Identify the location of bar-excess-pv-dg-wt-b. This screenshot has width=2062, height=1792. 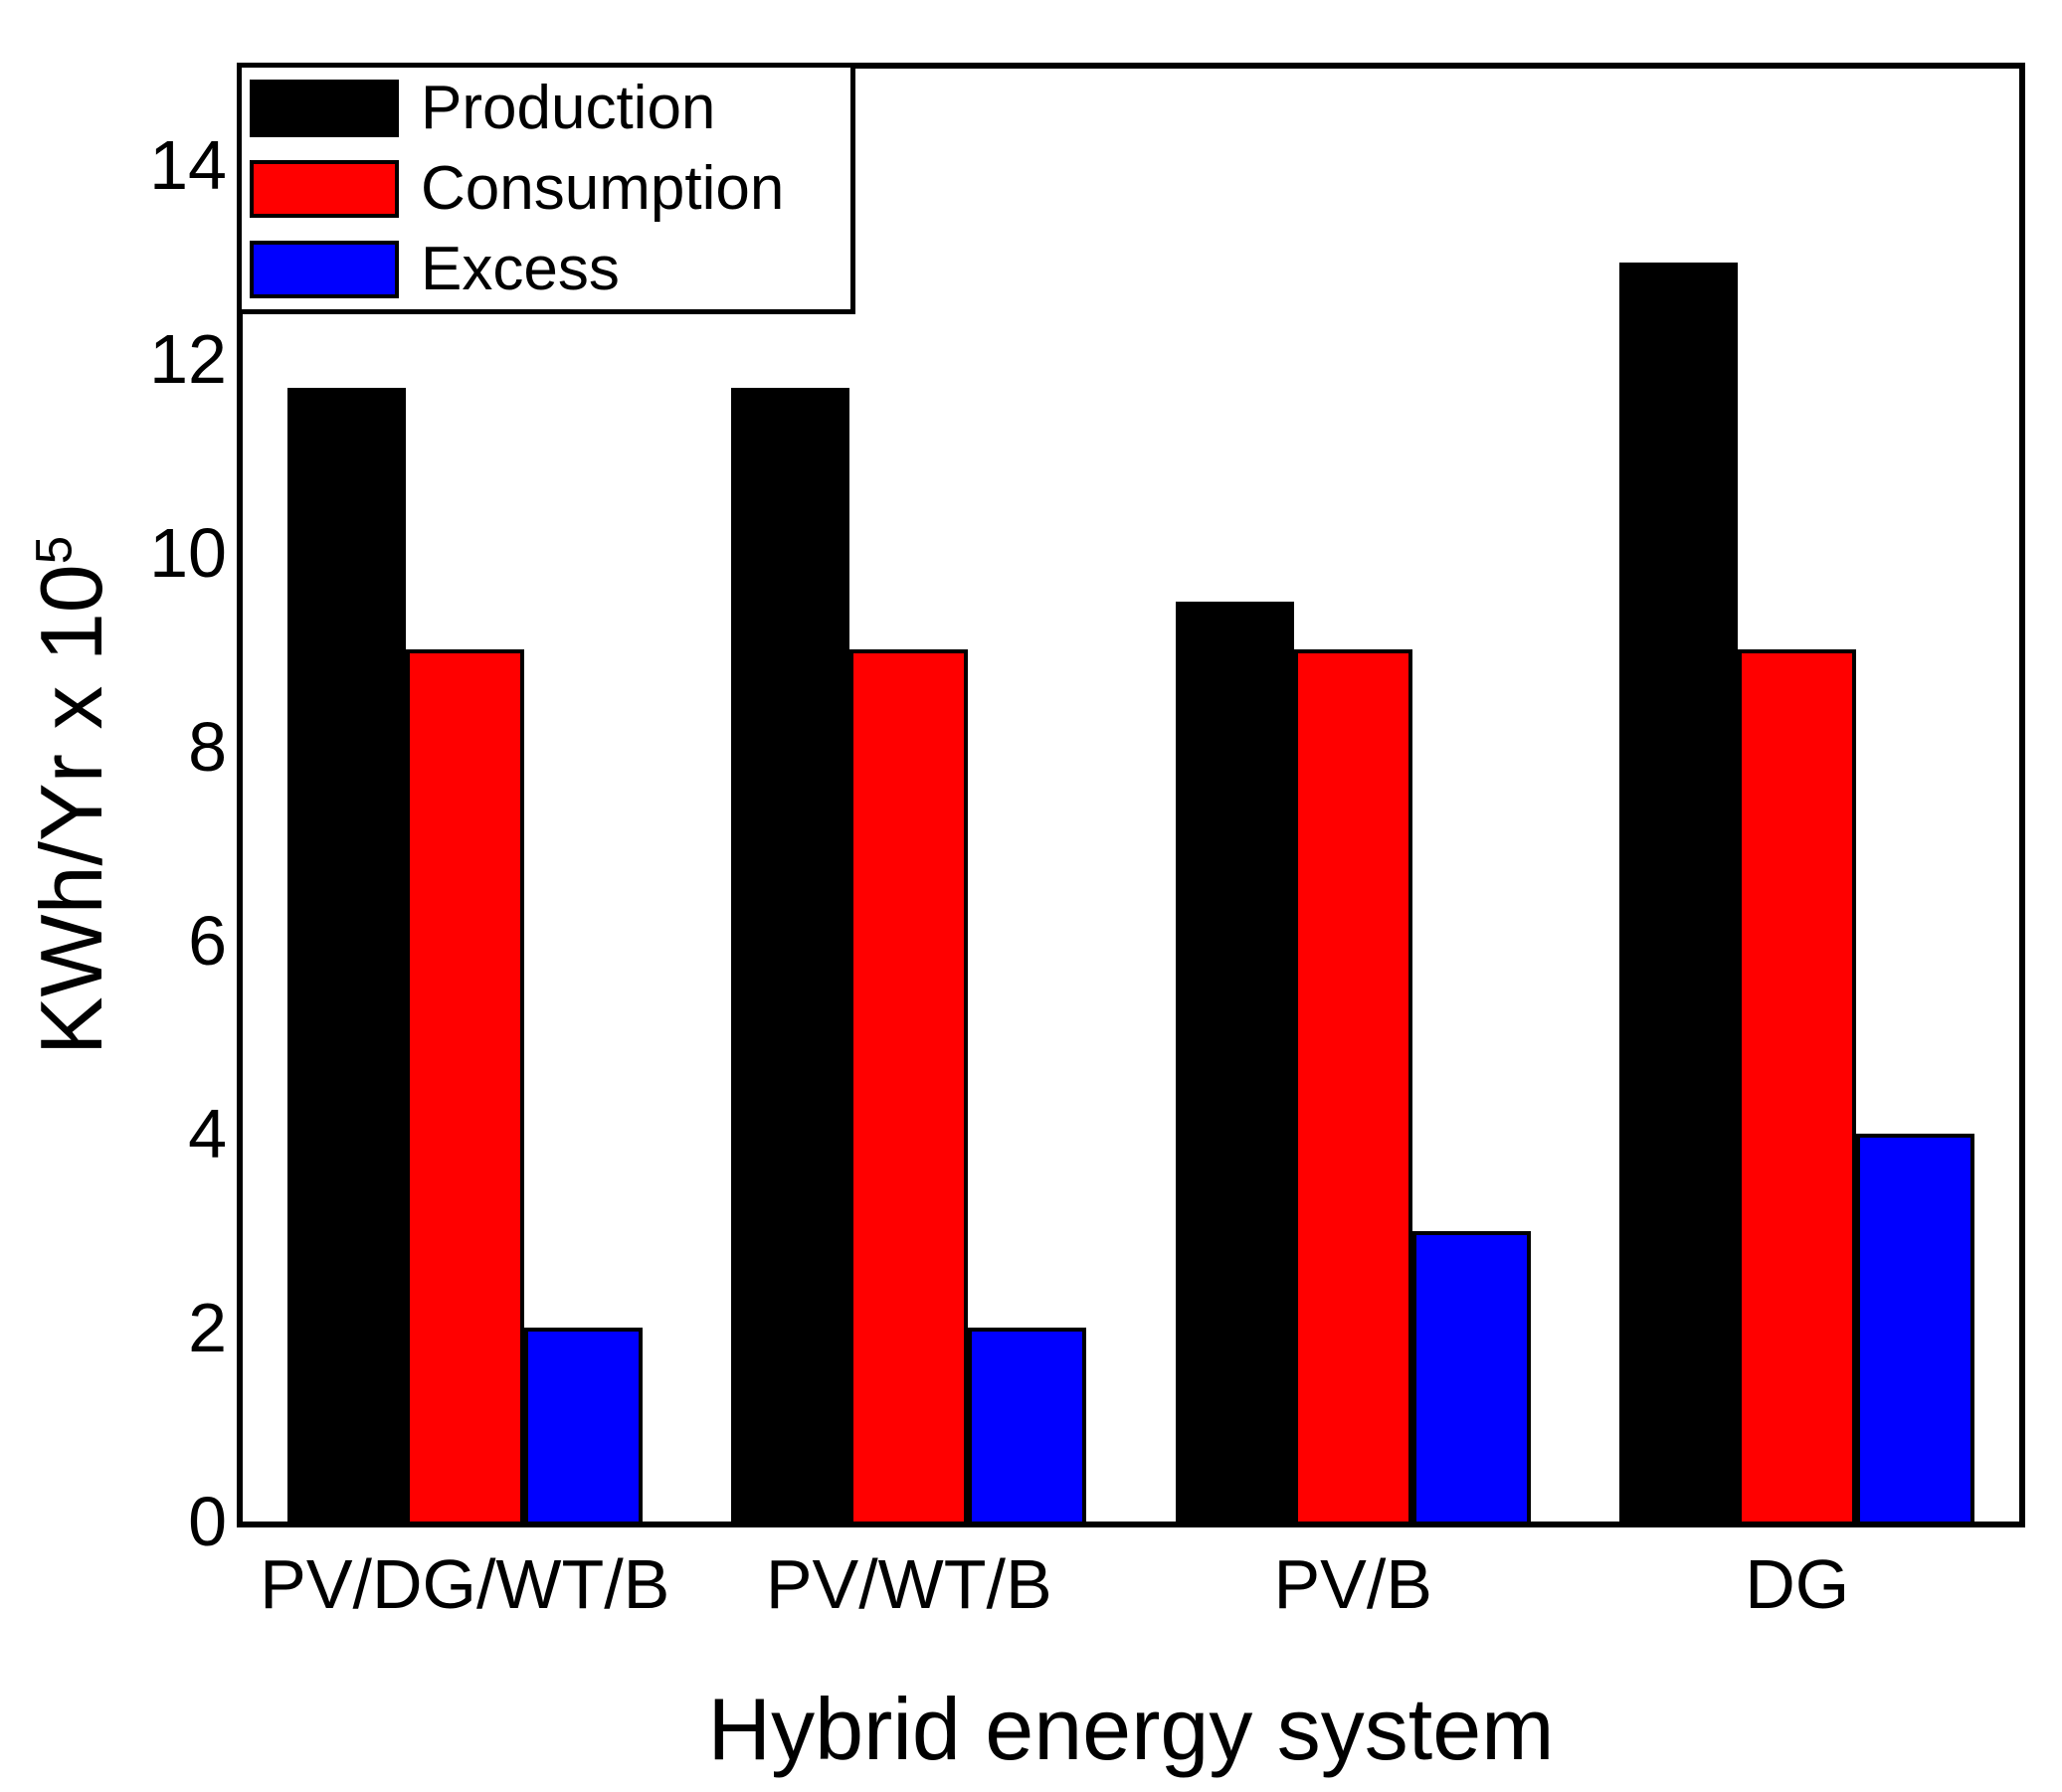
(583, 1425).